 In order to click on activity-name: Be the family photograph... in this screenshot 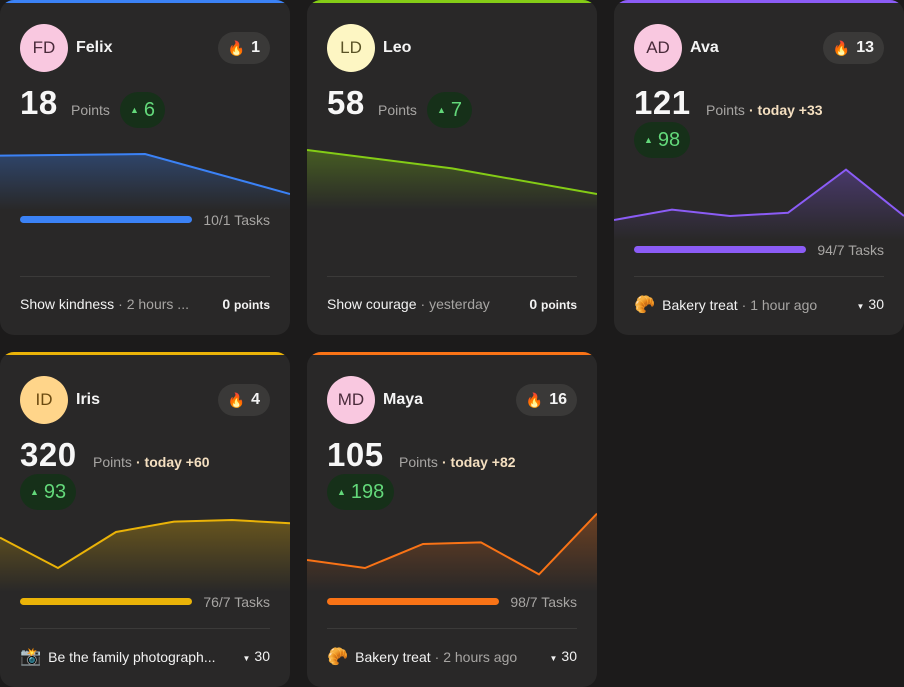, I will do `click(132, 657)`.